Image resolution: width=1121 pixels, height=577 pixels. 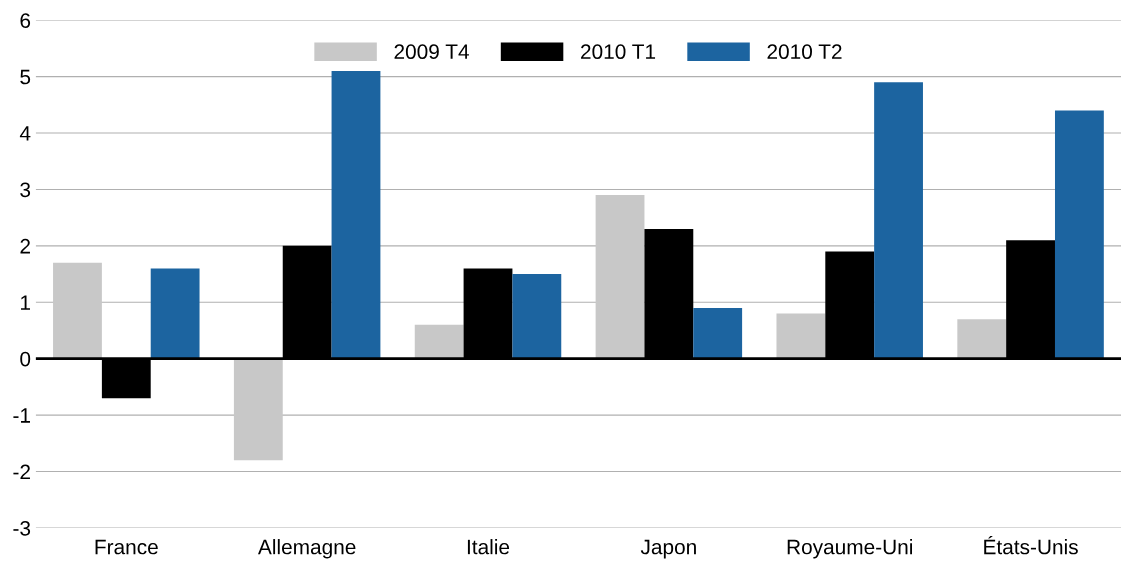 I want to click on x-tick-label: Italie, so click(x=488, y=547).